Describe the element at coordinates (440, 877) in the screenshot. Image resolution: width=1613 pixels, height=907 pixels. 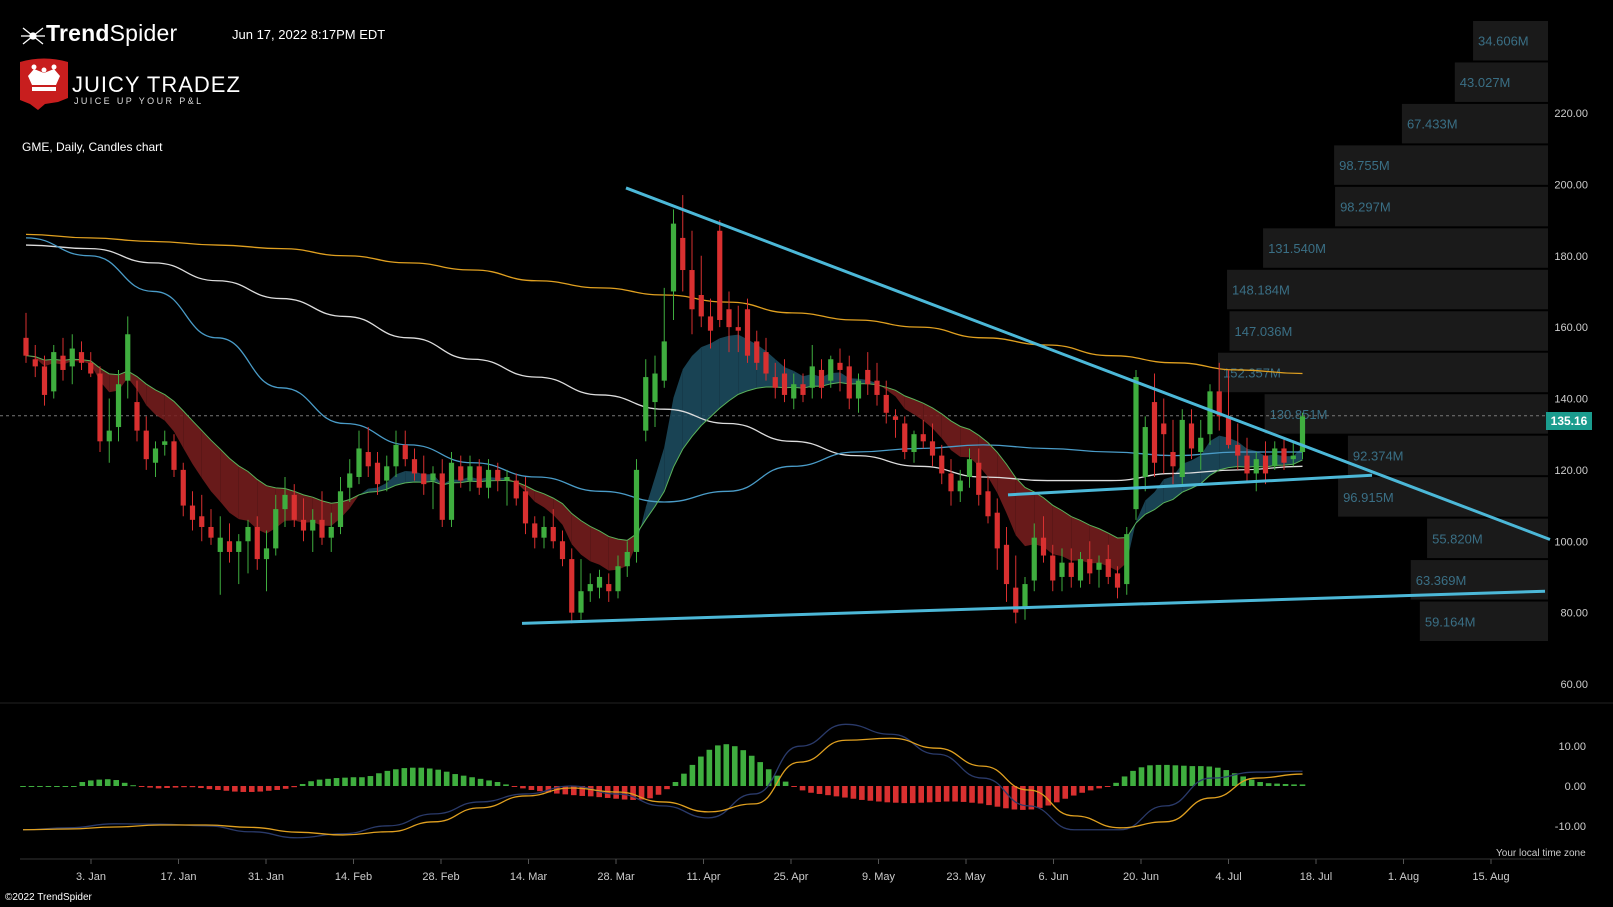
I see `time-tick-label: 28. Feb` at that location.